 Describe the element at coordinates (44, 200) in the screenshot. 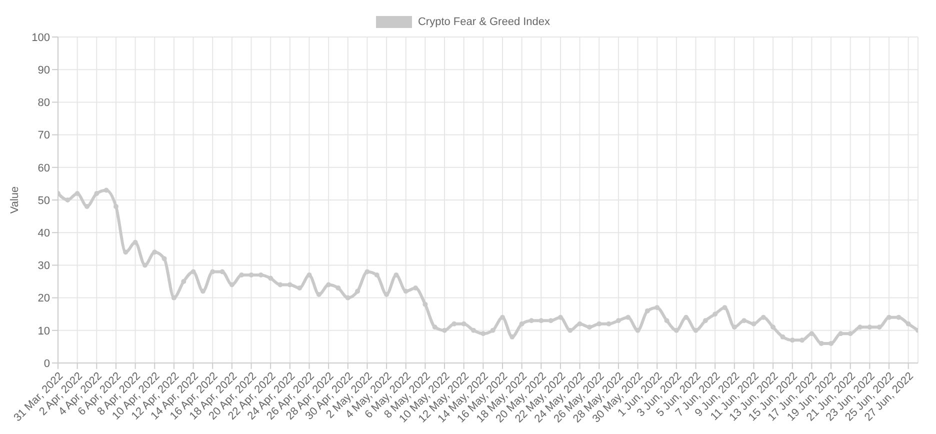

I see `y-tick-label: 50` at that location.